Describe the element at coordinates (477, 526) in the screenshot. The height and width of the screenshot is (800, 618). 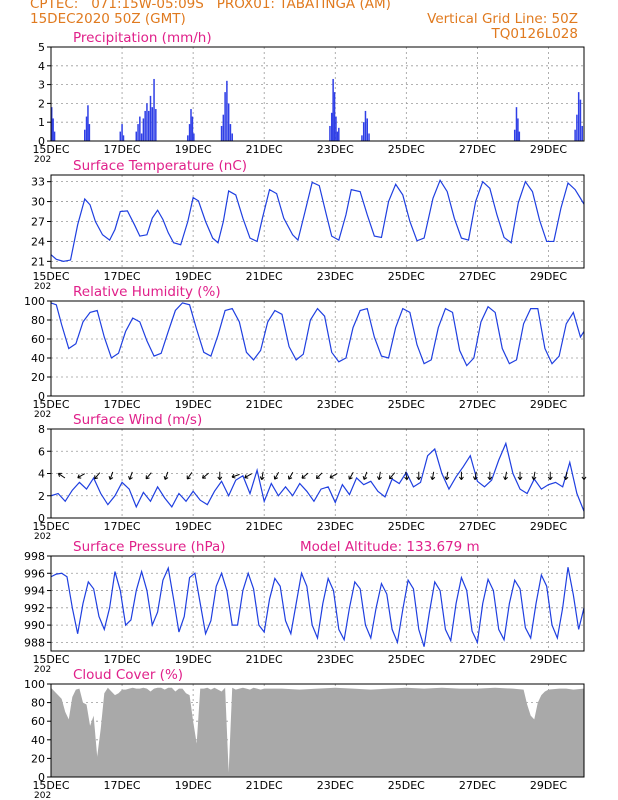
I see `x-tick-label: 27DEC` at that location.